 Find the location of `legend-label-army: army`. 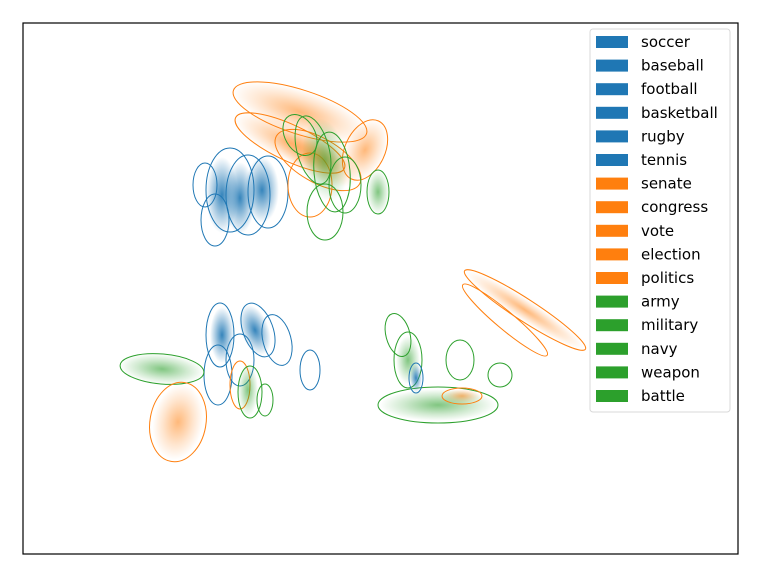

legend-label-army: army is located at coordinates (660, 302).